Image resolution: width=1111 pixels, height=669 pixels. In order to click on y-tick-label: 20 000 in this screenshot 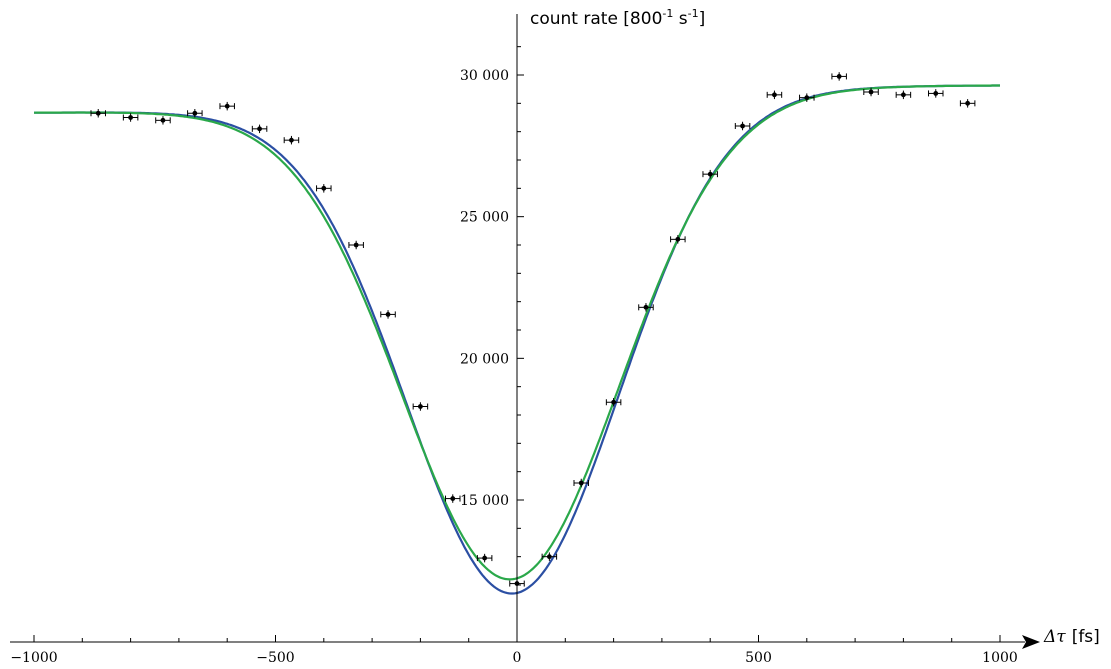, I will do `click(484, 359)`.